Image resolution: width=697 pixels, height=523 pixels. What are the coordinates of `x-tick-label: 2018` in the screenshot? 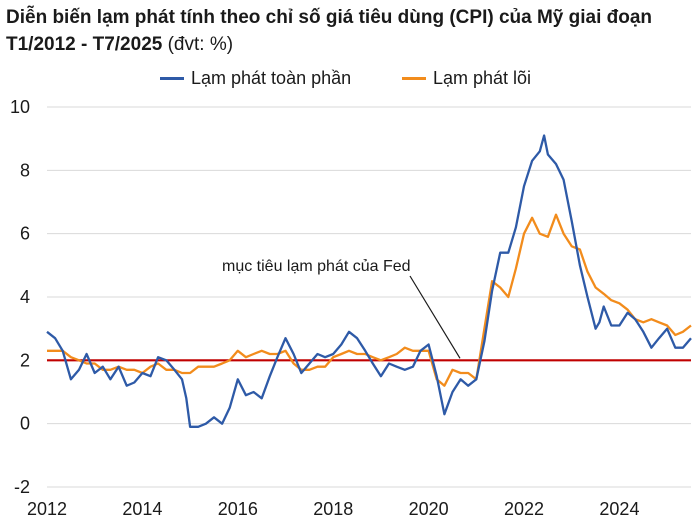 It's located at (333, 509).